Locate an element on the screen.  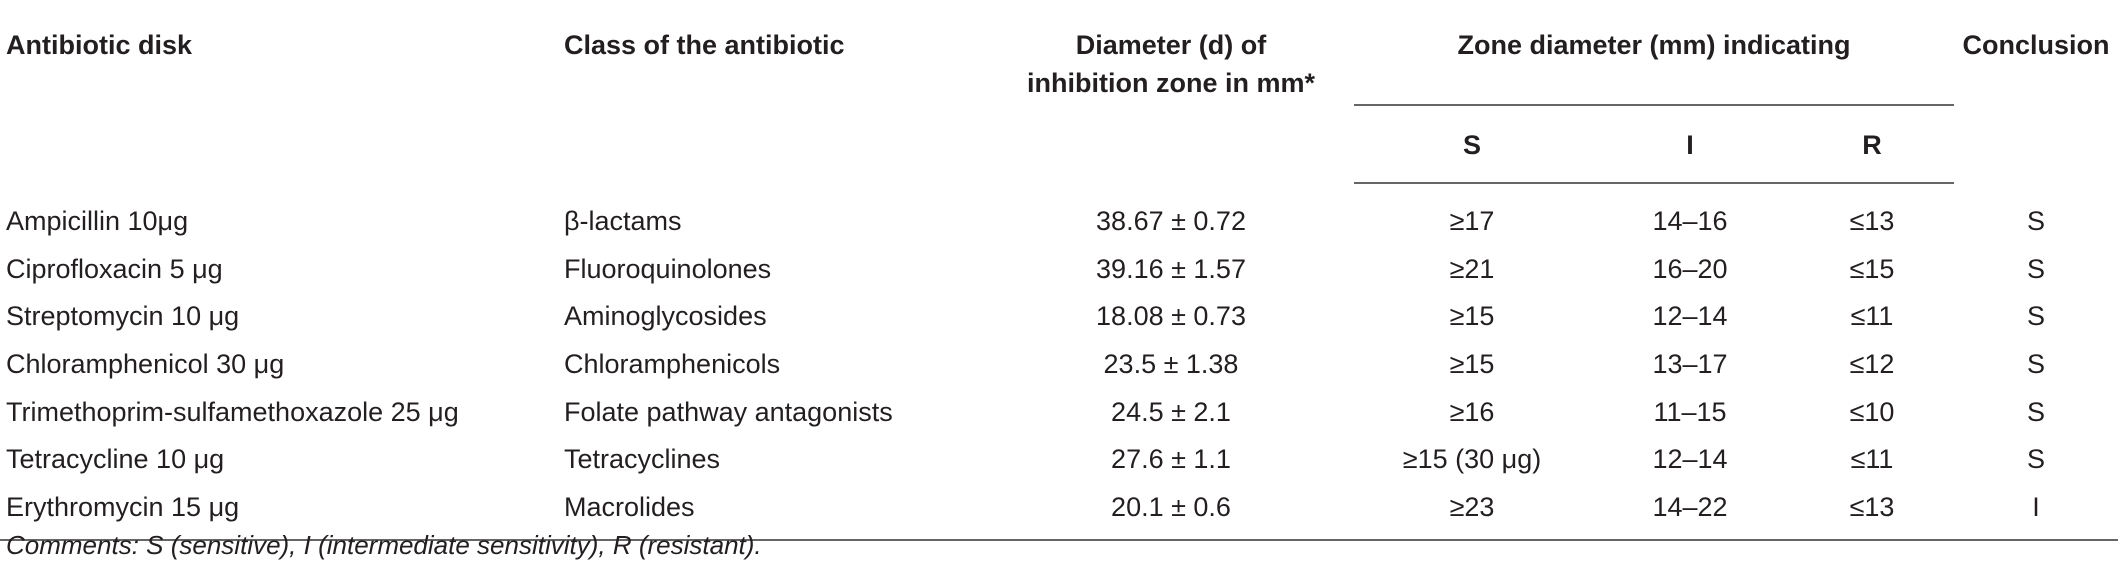
cell-diameter: 18.08 ± 0.73 is located at coordinates (1171, 316).